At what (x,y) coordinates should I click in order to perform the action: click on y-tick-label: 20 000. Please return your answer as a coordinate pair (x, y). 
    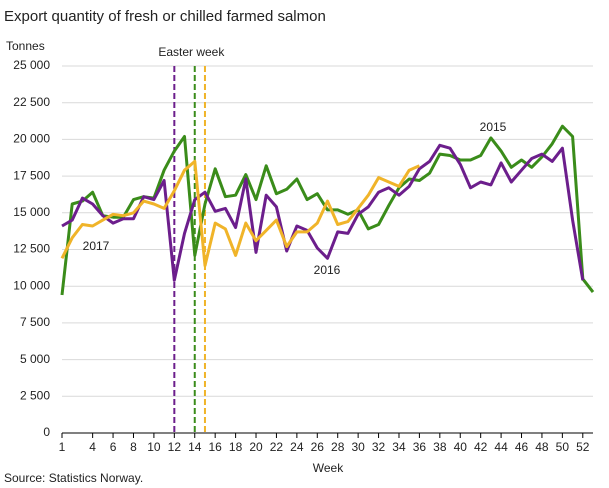
    Looking at the image, I should click on (31, 139).